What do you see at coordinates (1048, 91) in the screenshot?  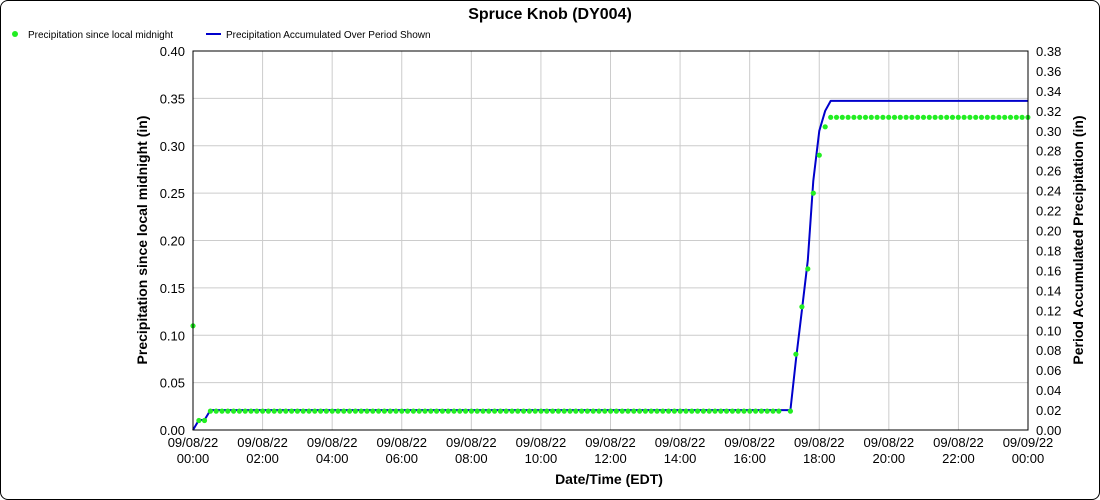 I see `right-tick-label: 0.34` at bounding box center [1048, 91].